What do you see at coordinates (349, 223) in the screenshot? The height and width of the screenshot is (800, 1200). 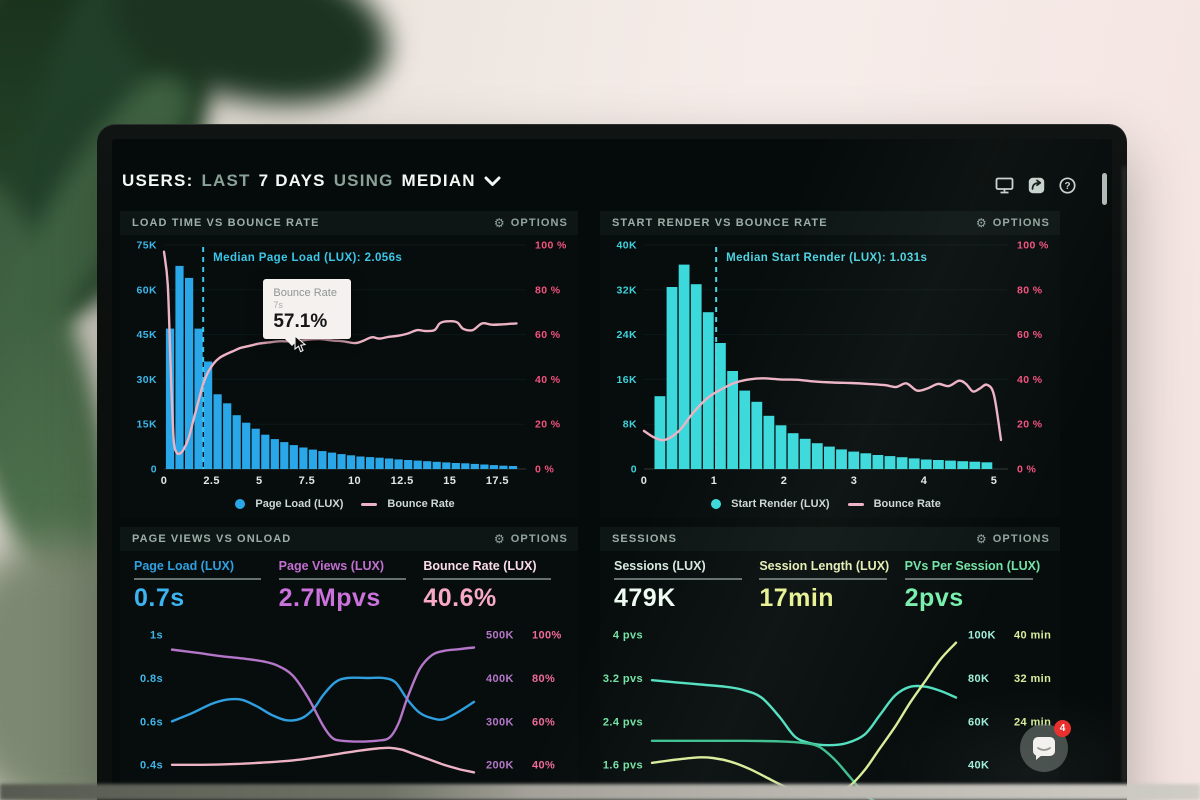 I see `panel-header: LOAD TIME VS BOUNCE RATE ⚙ OPTIONS` at bounding box center [349, 223].